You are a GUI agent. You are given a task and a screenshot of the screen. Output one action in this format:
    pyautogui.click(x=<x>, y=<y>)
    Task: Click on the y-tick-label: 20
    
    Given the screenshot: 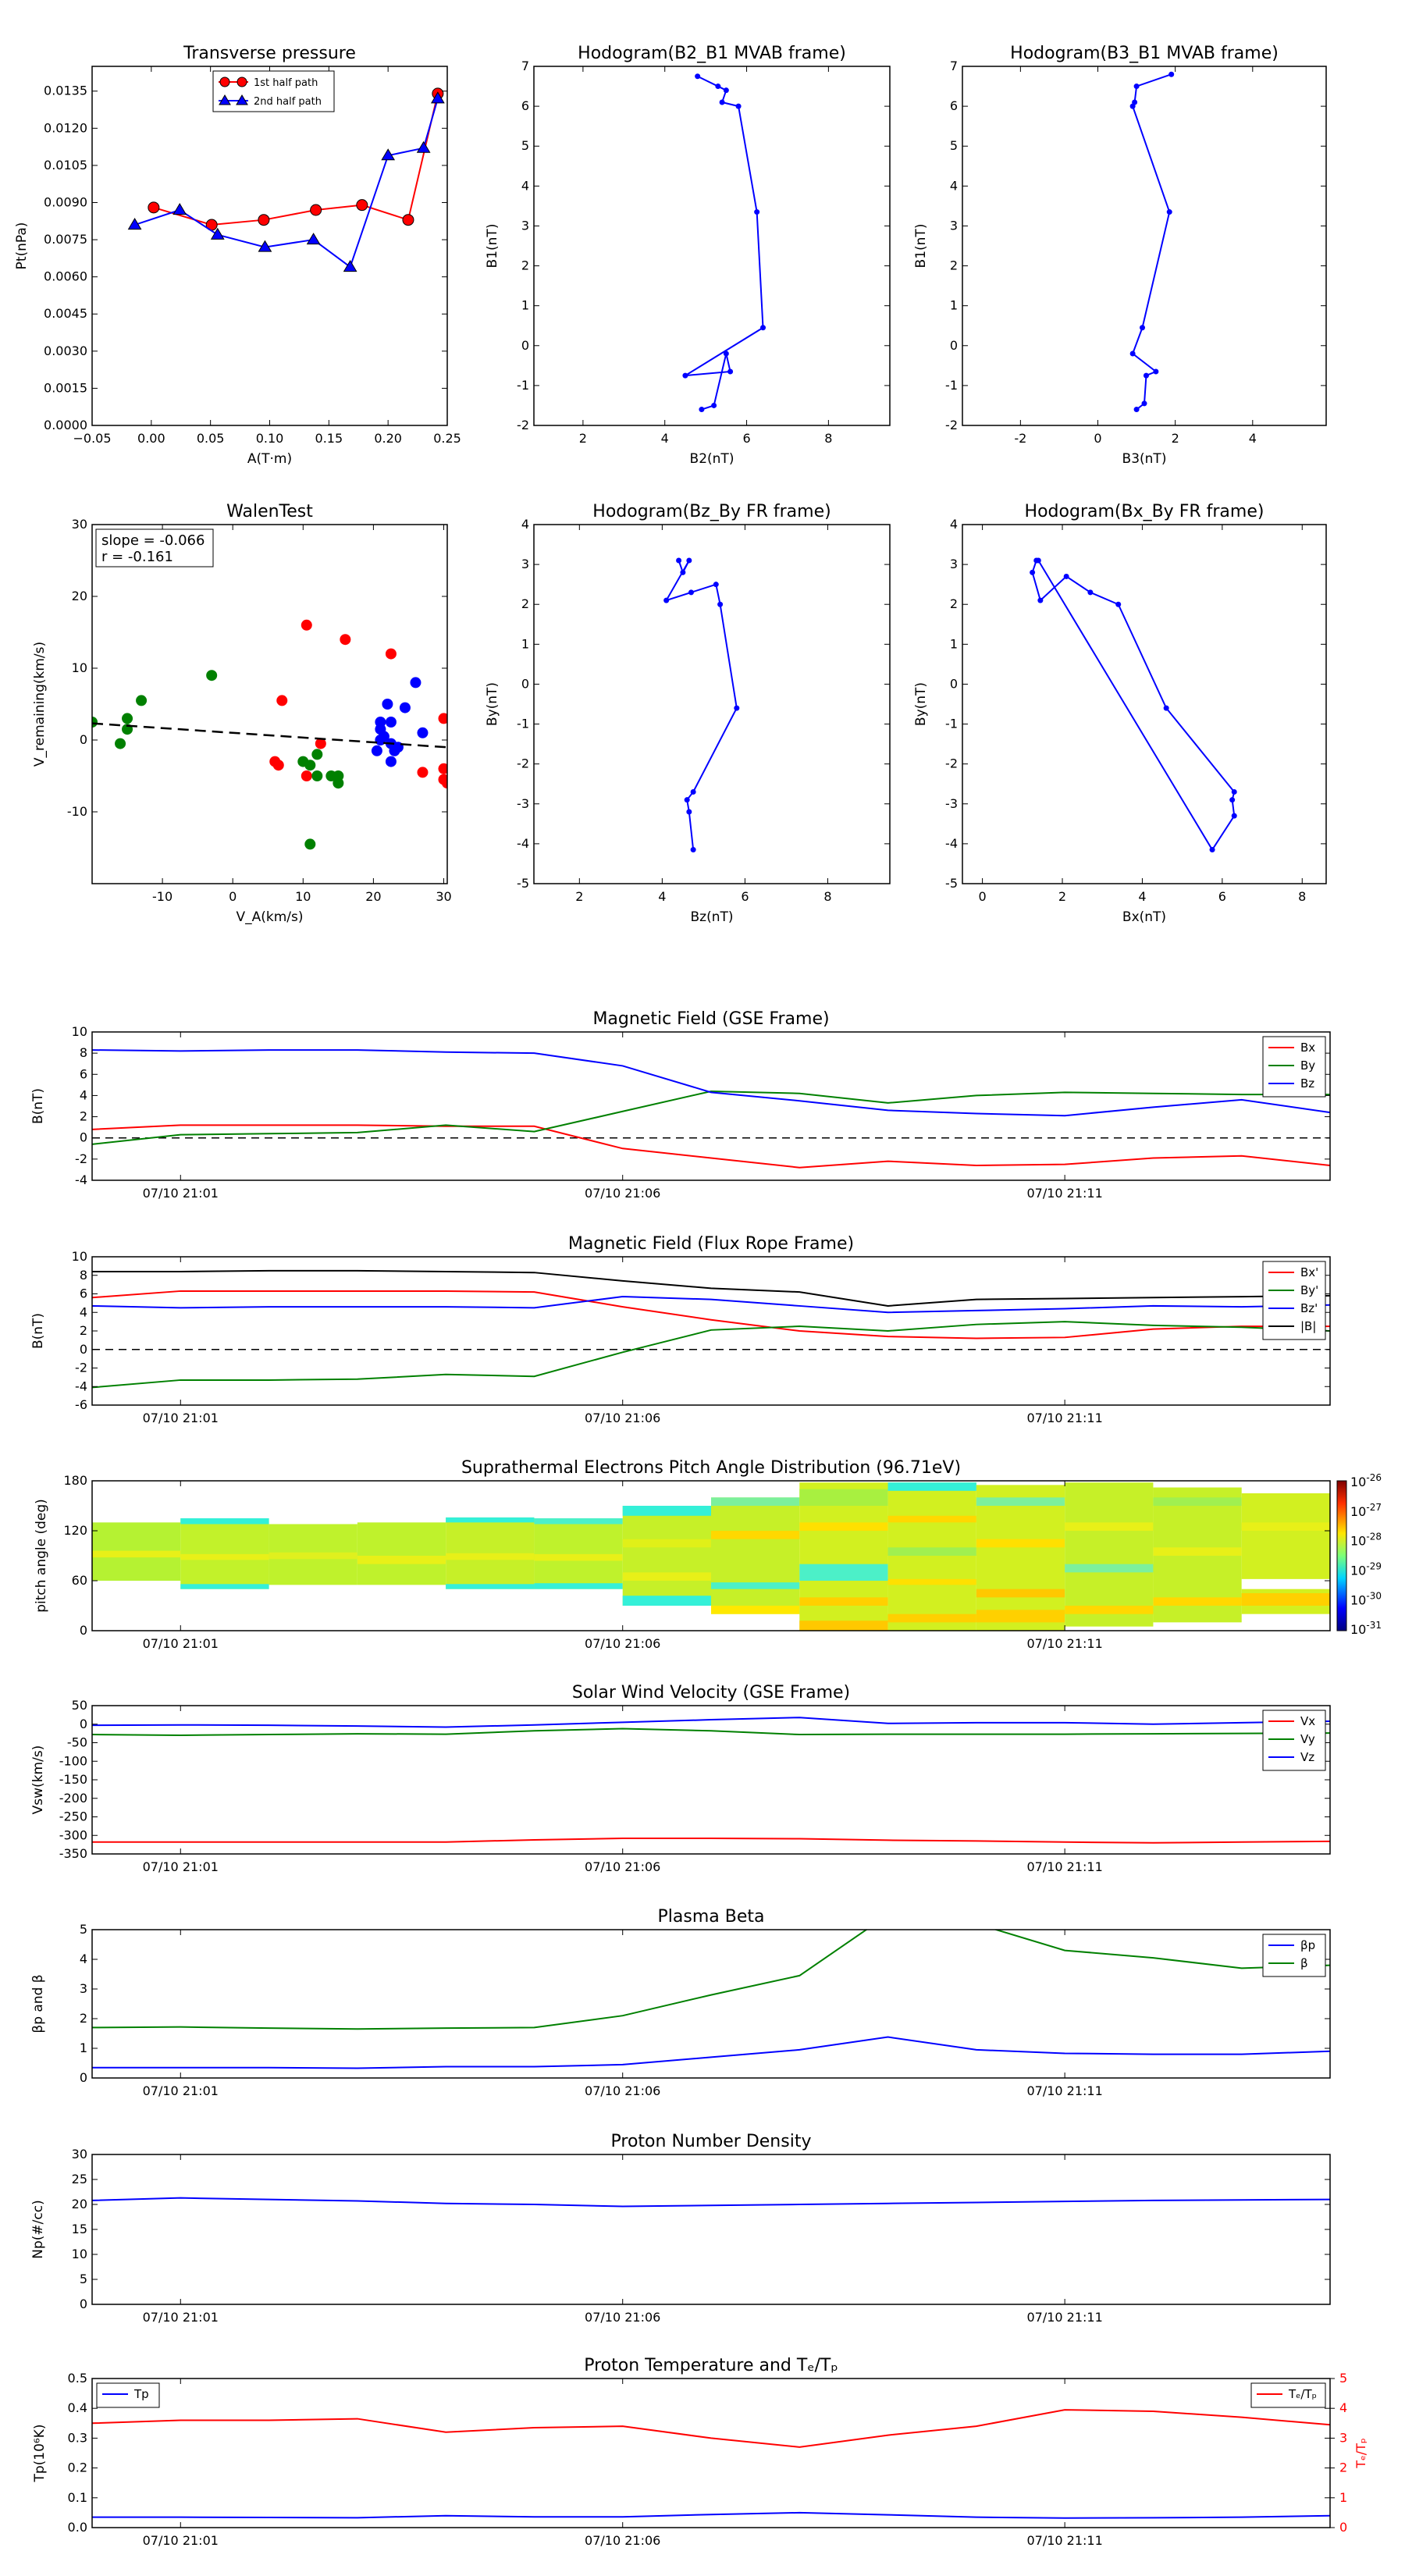 What is the action you would take?
    pyautogui.click(x=80, y=596)
    